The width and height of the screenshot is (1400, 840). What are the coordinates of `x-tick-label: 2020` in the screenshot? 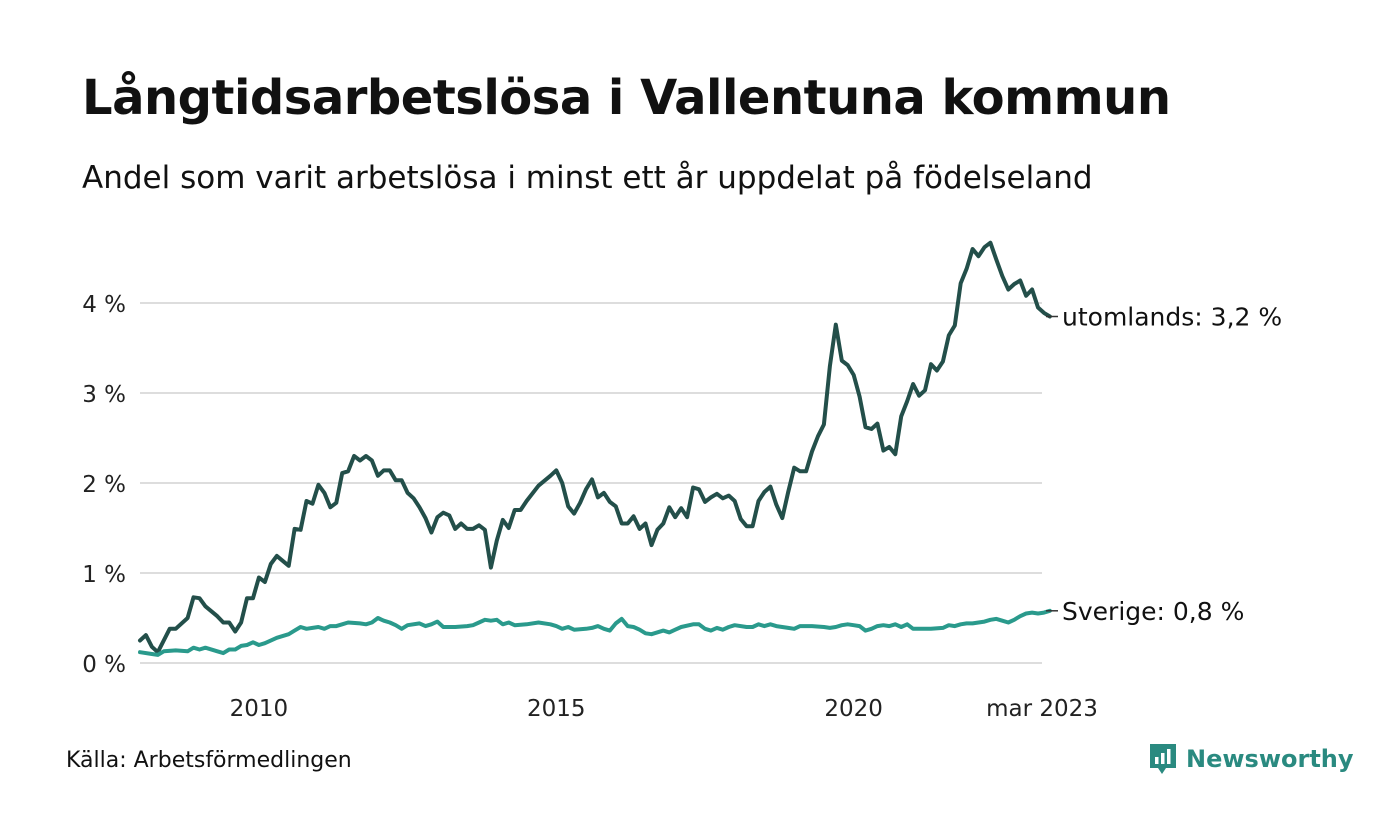 It's located at (853, 709).